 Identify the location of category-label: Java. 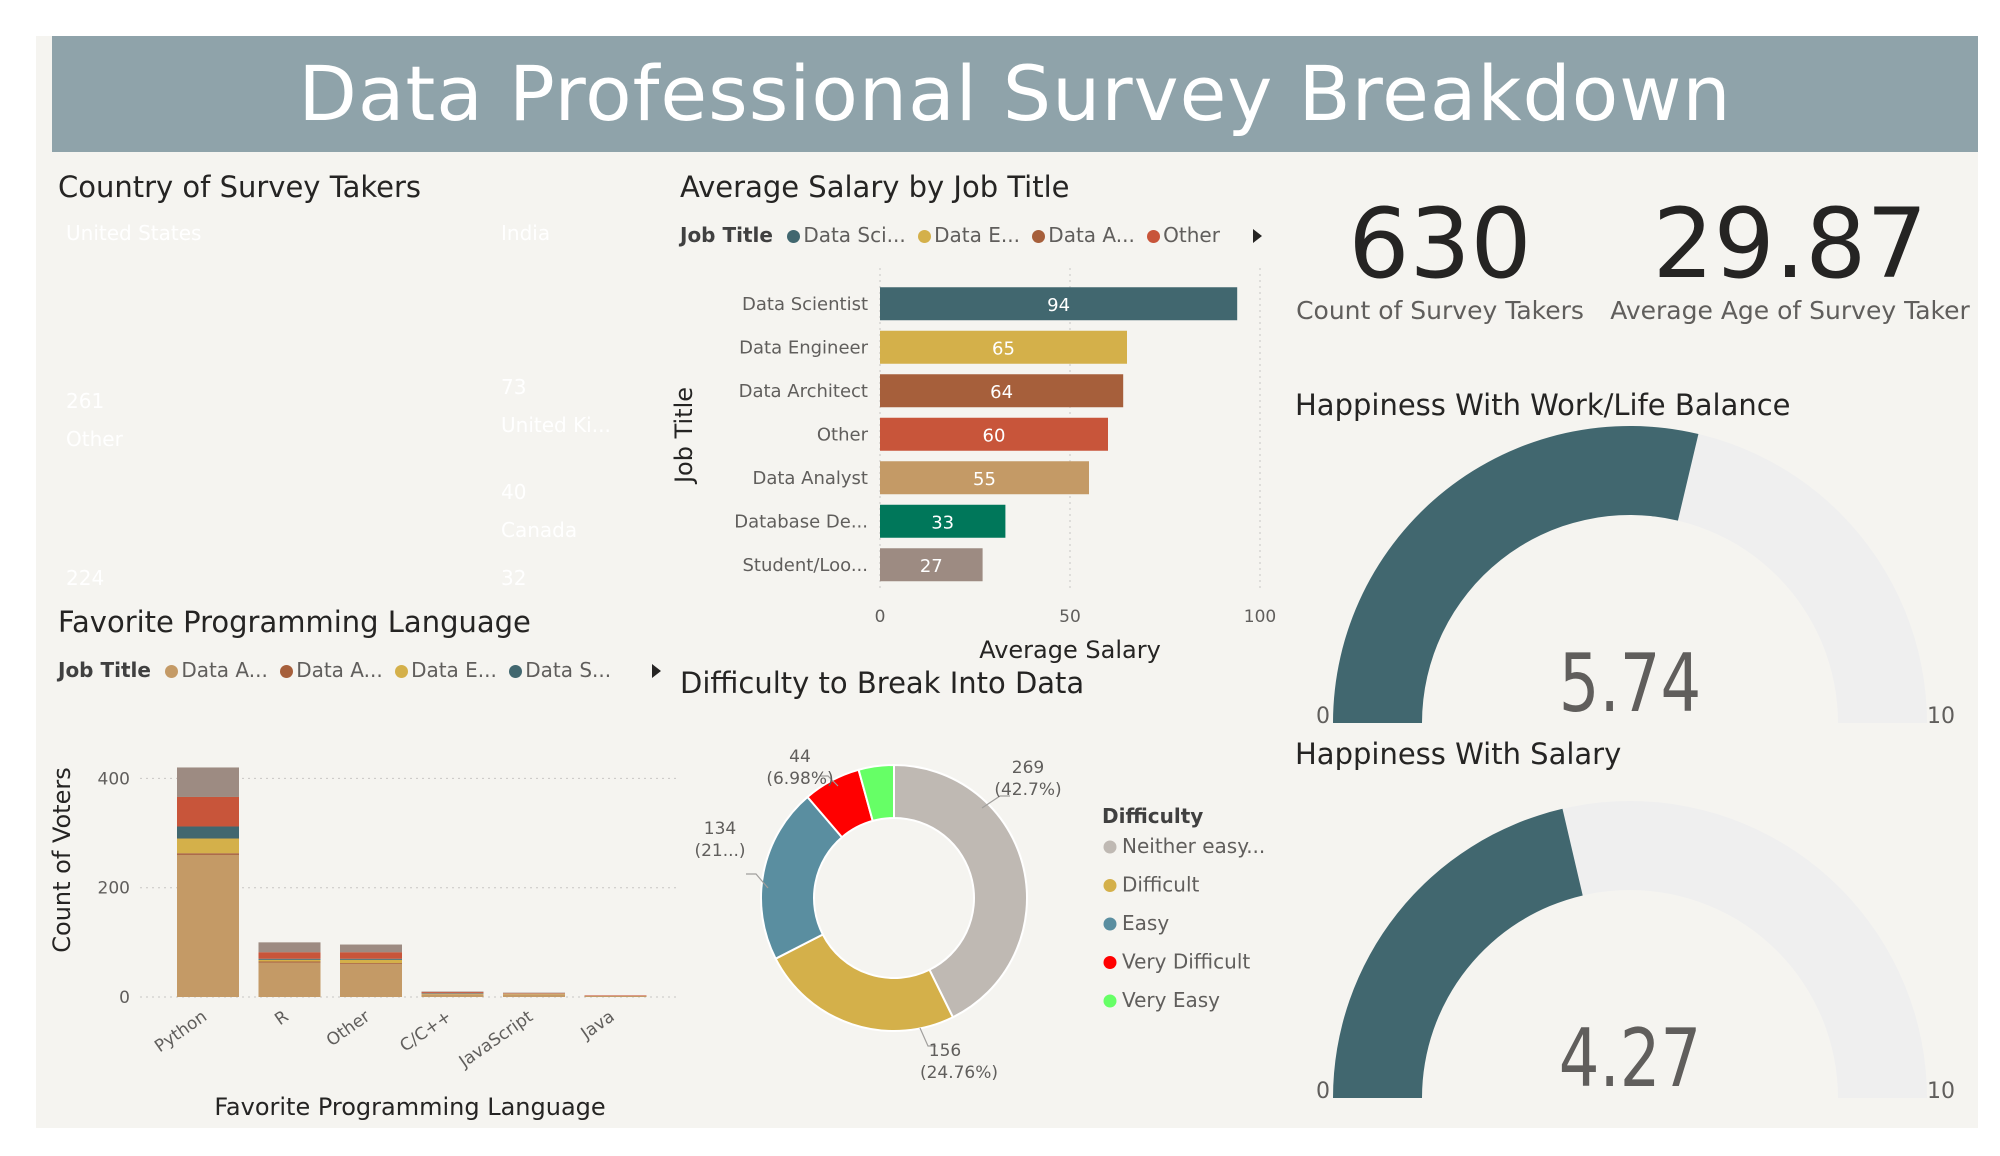
(598, 1026).